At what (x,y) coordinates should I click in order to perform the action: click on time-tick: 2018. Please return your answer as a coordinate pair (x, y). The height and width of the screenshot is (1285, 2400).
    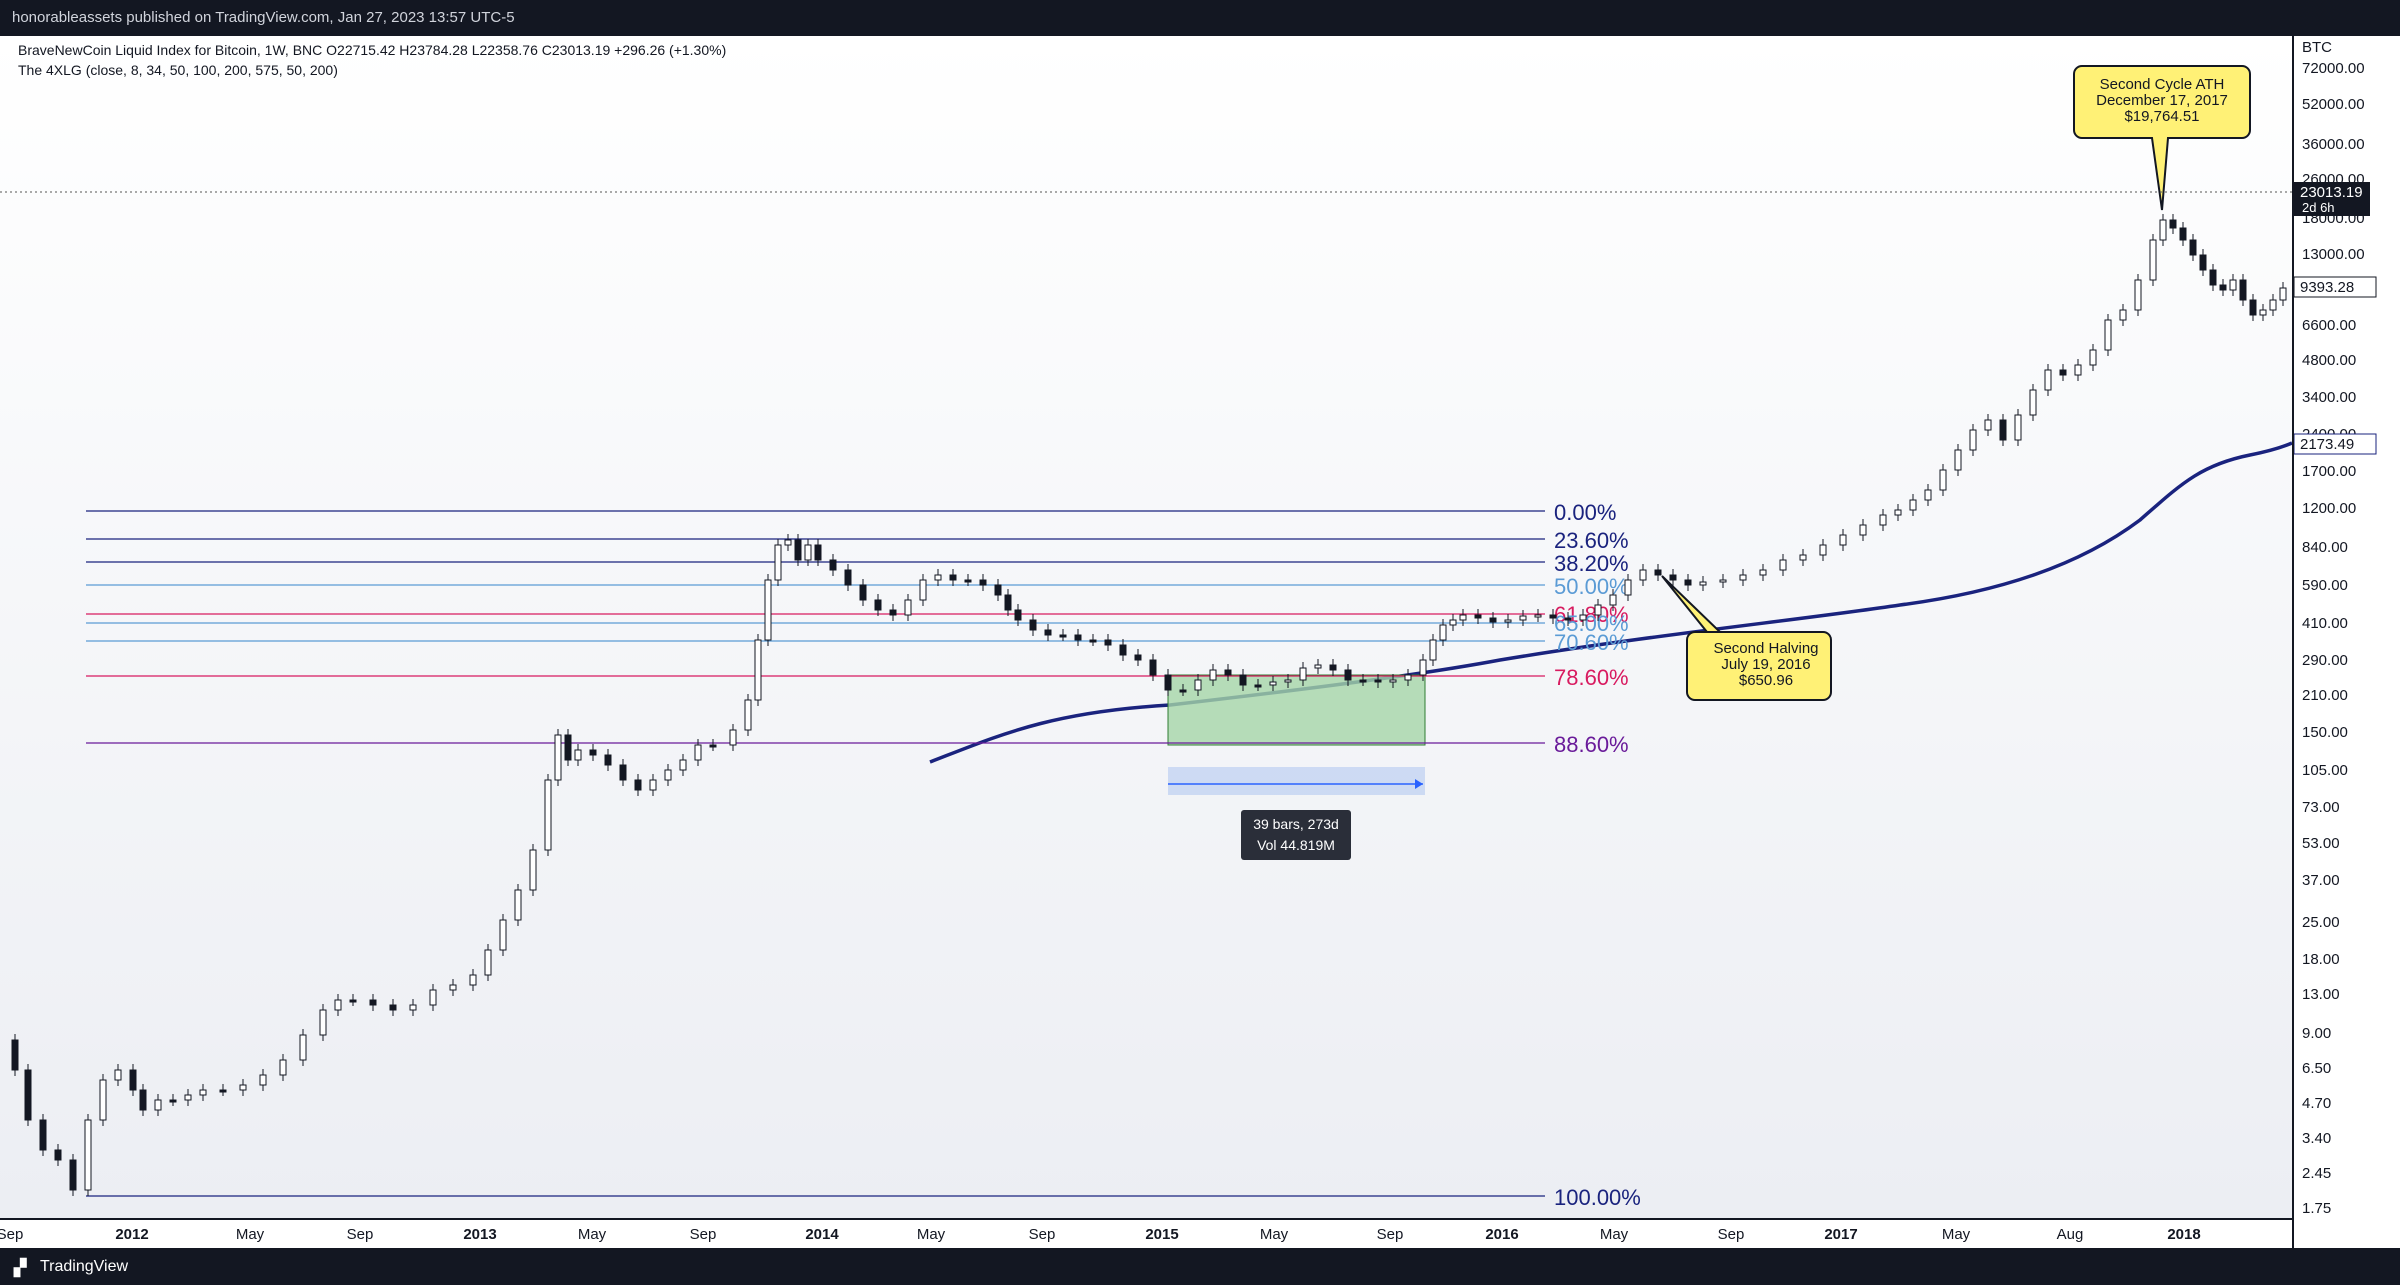
    Looking at the image, I should click on (2183, 1234).